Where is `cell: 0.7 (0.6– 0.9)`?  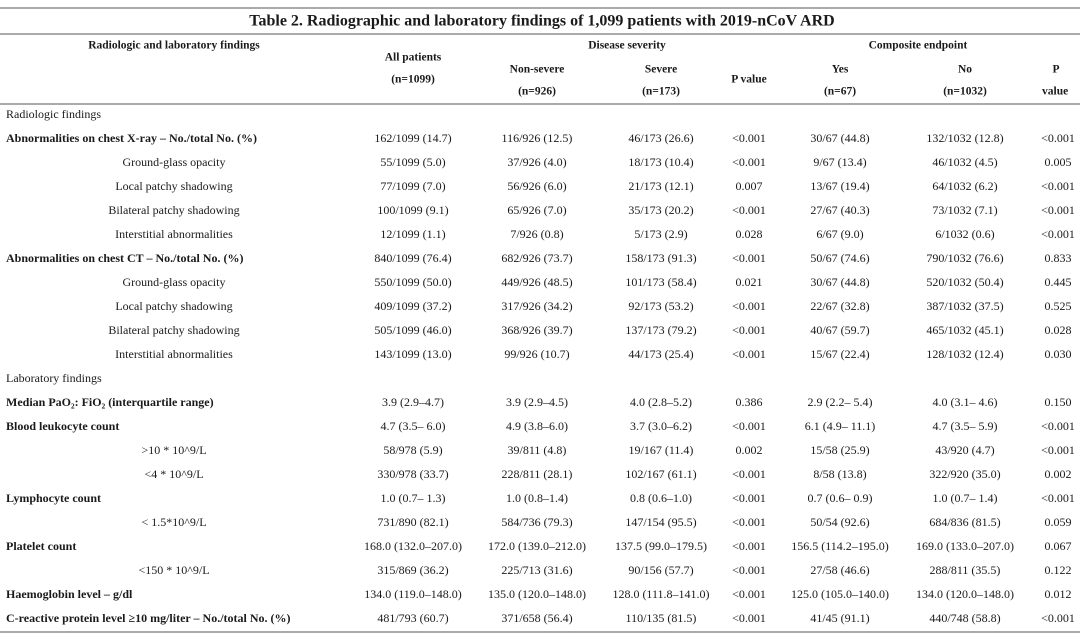
cell: 0.7 (0.6– 0.9) is located at coordinates (840, 498).